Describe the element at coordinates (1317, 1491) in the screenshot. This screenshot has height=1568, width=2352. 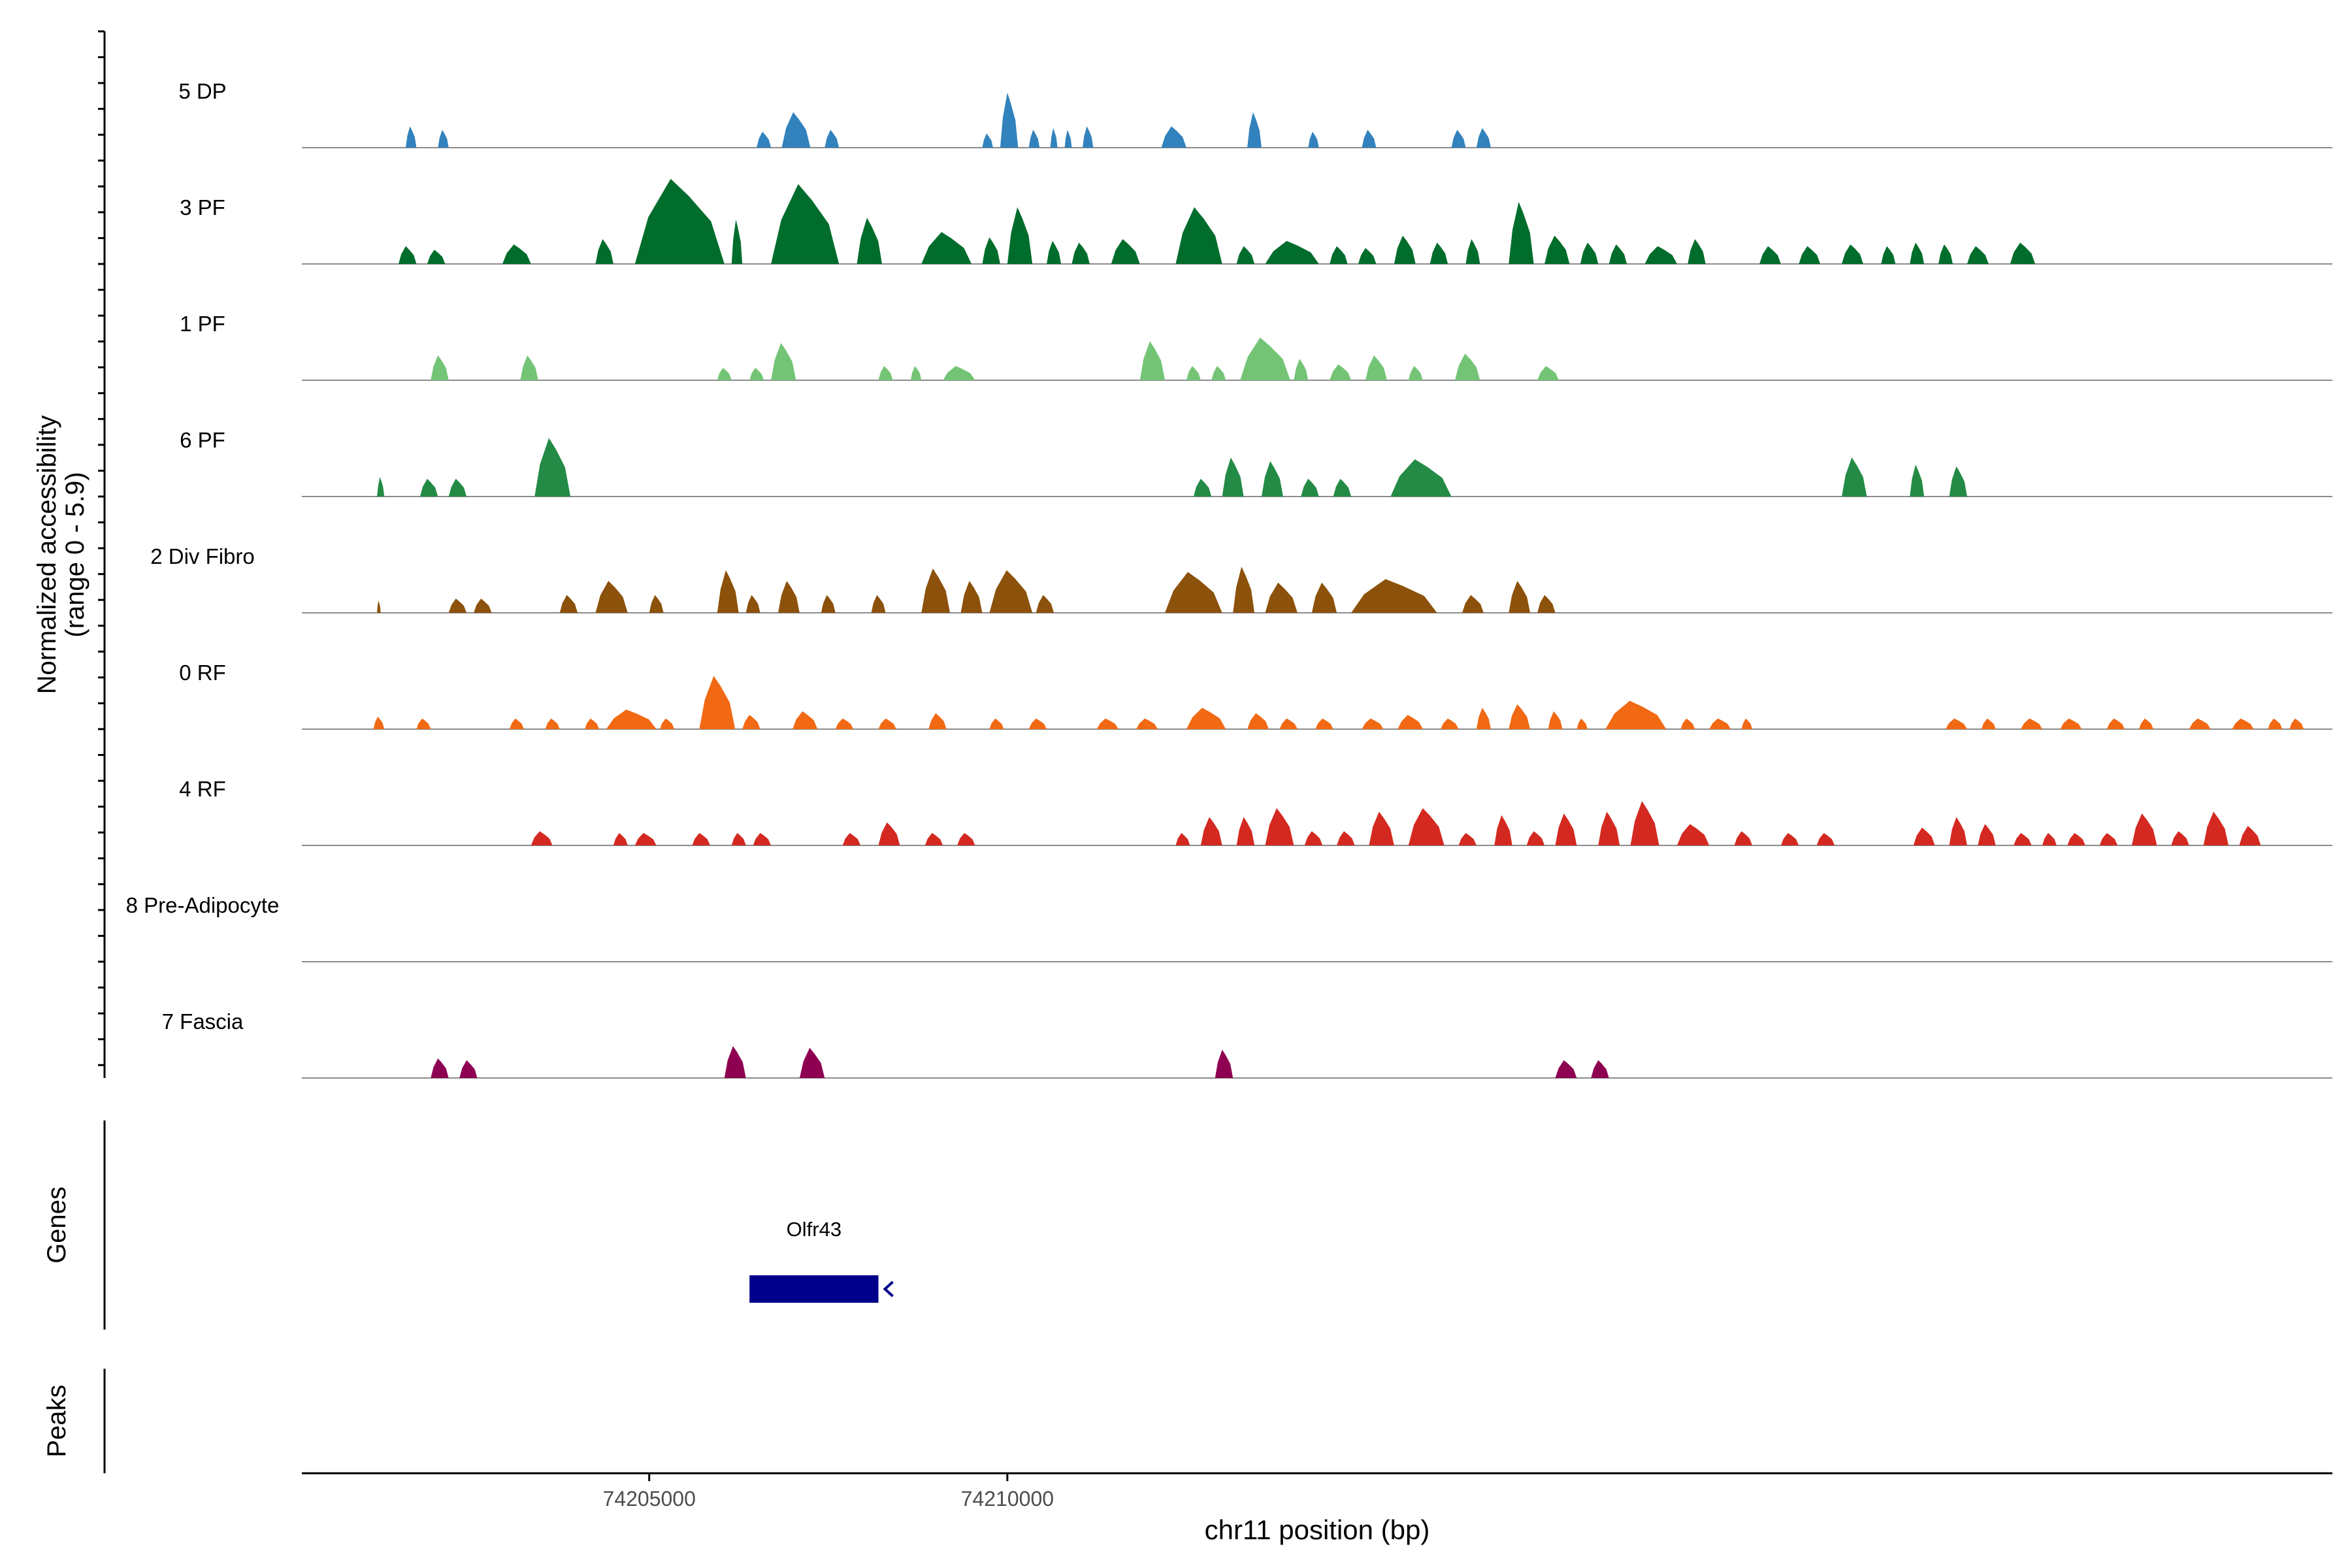
I see `x-axis: 74205000 74210000` at that location.